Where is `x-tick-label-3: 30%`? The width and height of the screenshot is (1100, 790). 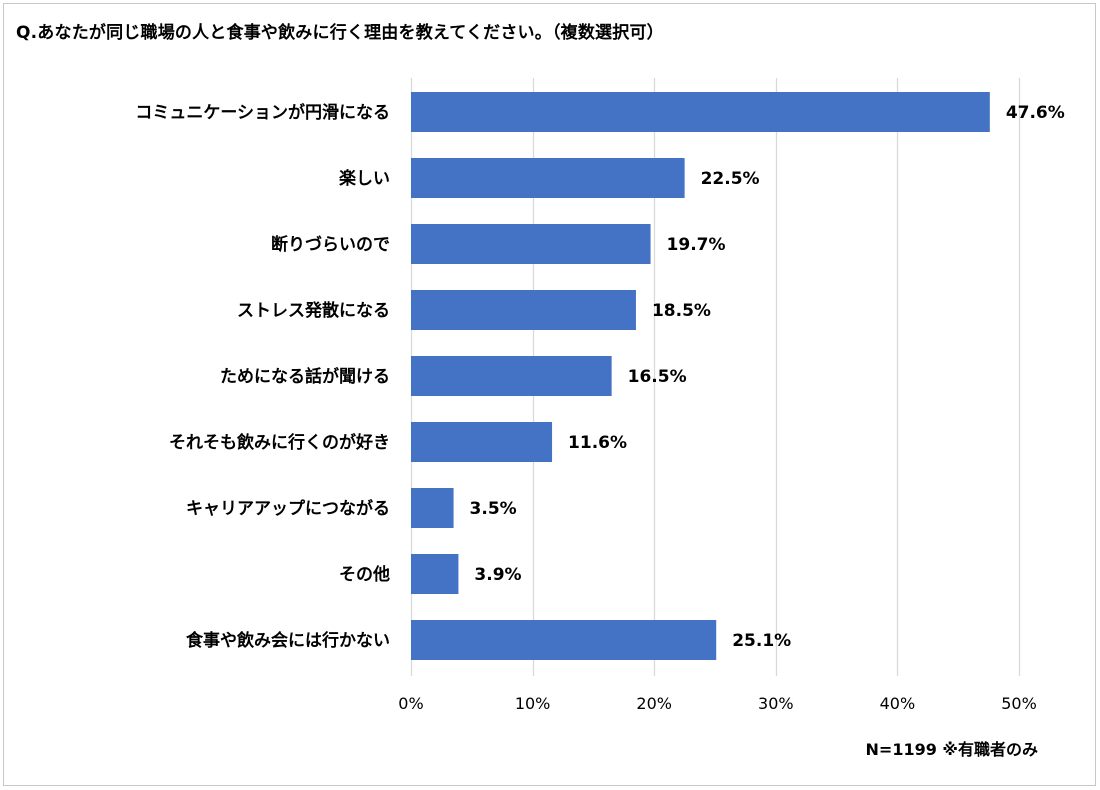 x-tick-label-3: 30% is located at coordinates (776, 703).